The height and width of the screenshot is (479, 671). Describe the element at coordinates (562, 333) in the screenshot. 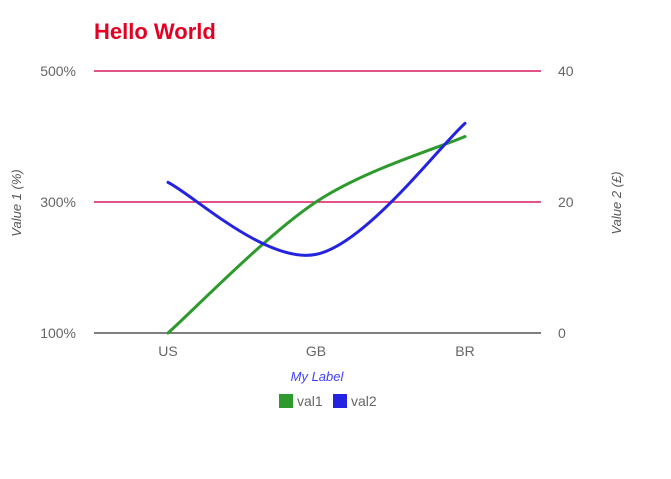

I see `y-tick-right: 0` at that location.